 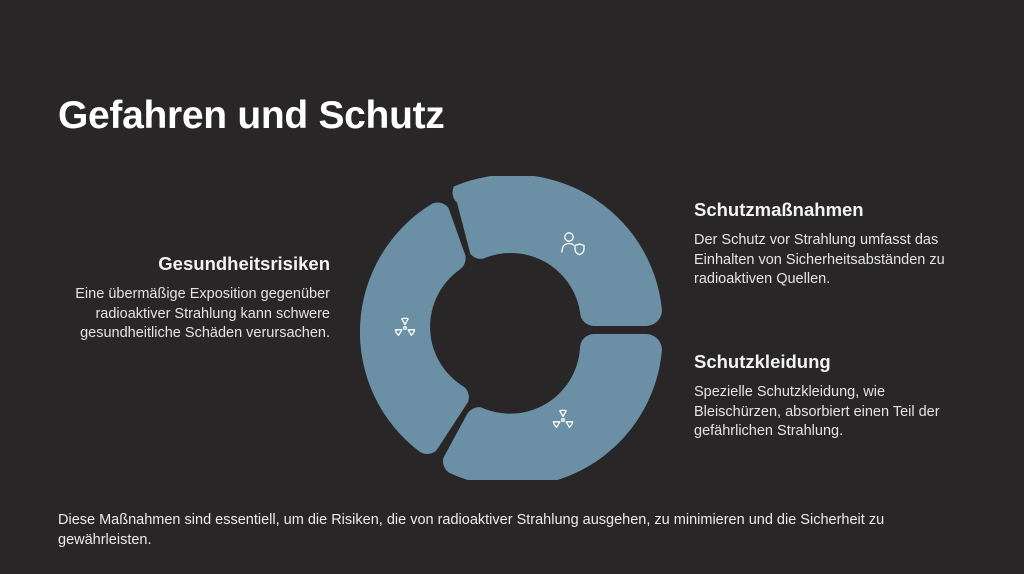 I want to click on section-heading: Schutzmaßnahmen, so click(x=779, y=209).